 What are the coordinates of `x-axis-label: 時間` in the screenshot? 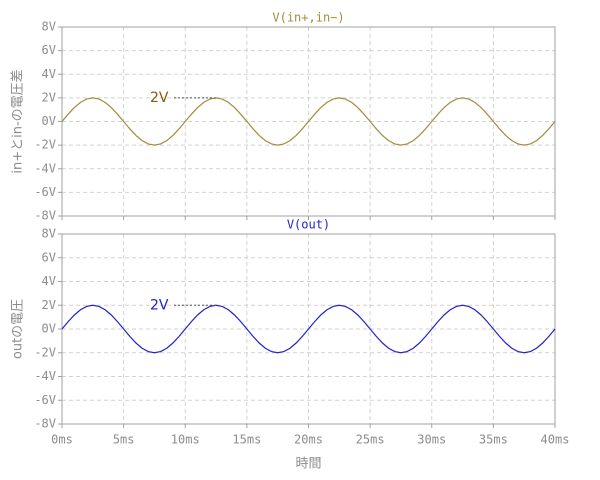 It's located at (308, 464).